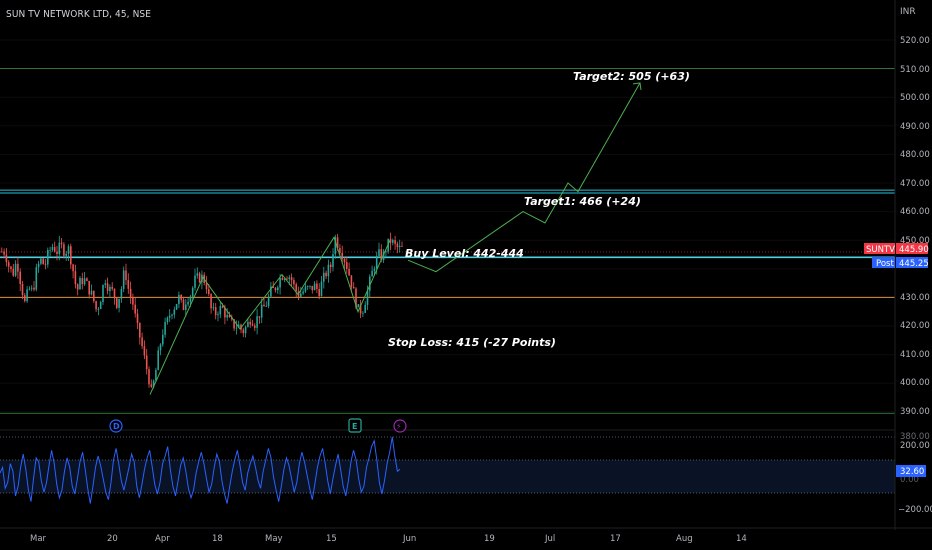 The image size is (932, 550). Describe the element at coordinates (684, 539) in the screenshot. I see `time-label: Aug` at that location.